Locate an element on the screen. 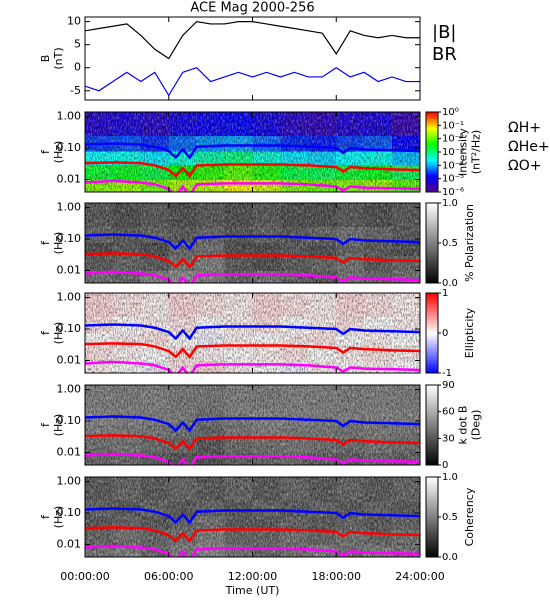  colorbar-tick-label: 60 is located at coordinates (448, 412).